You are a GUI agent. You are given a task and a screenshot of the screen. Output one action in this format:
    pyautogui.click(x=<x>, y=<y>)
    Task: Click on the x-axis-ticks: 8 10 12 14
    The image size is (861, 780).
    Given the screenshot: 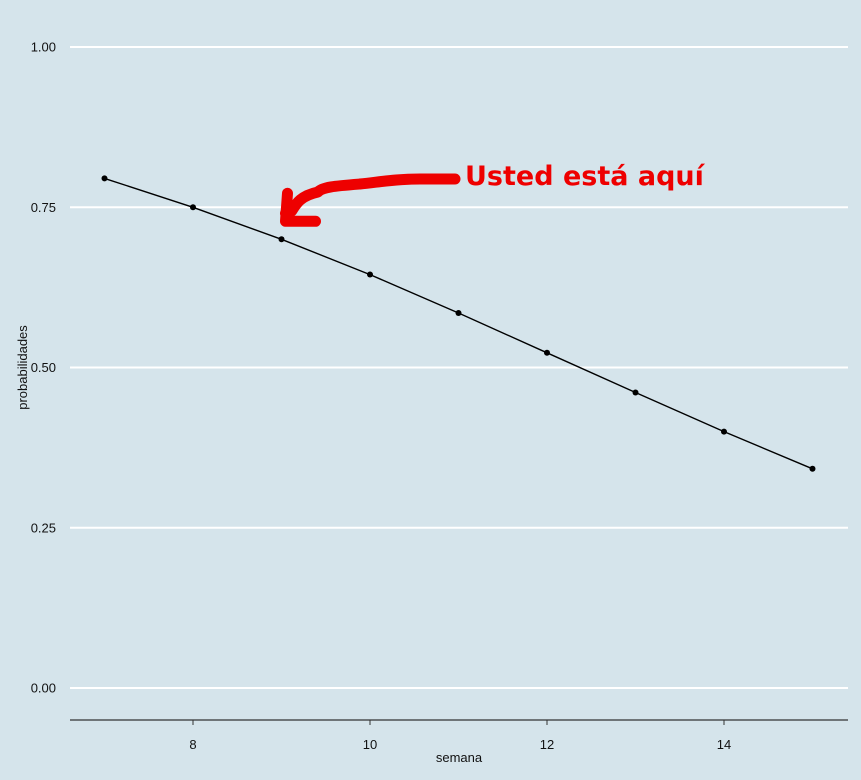 What is the action you would take?
    pyautogui.click(x=460, y=736)
    